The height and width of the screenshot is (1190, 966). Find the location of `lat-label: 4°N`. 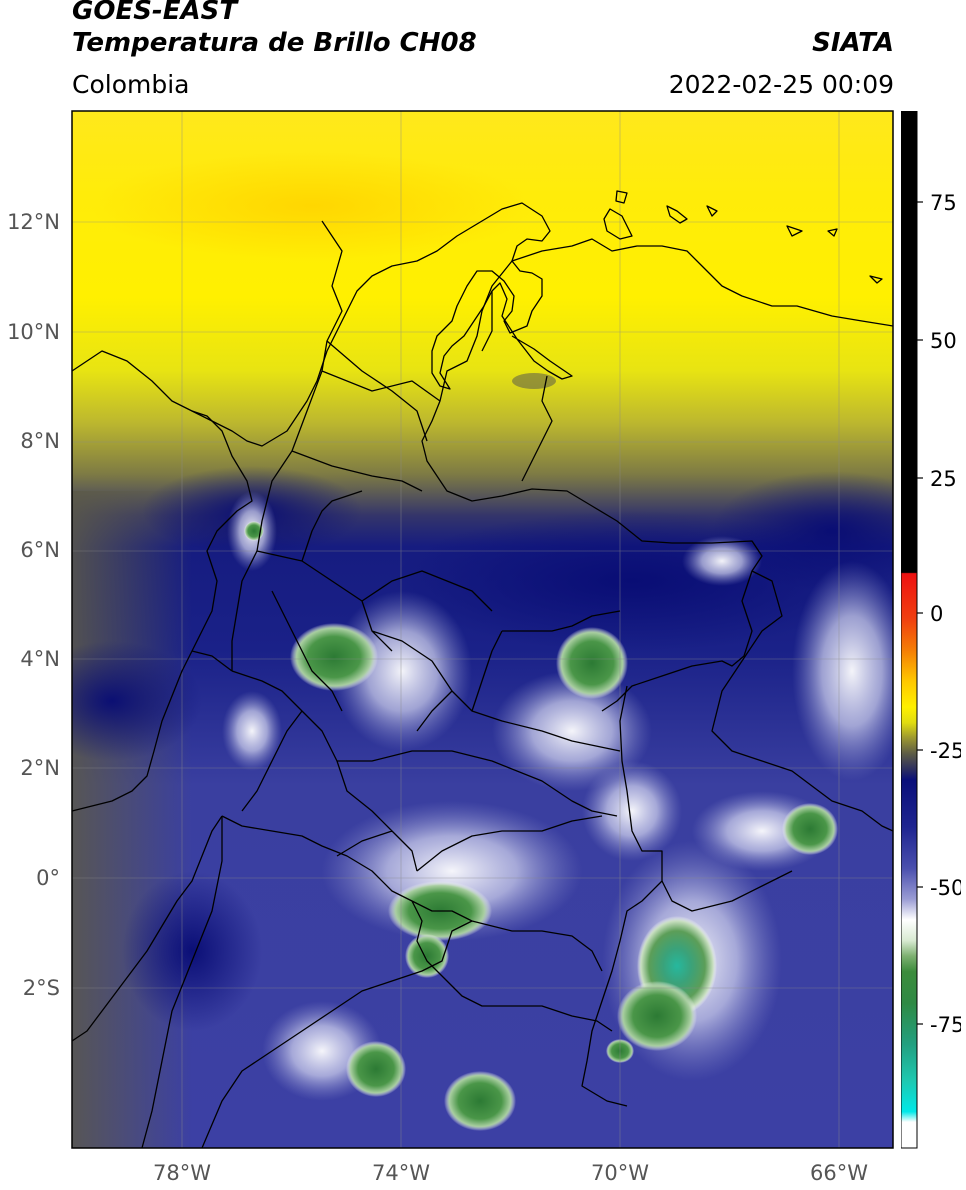

lat-label: 4°N is located at coordinates (40, 659).